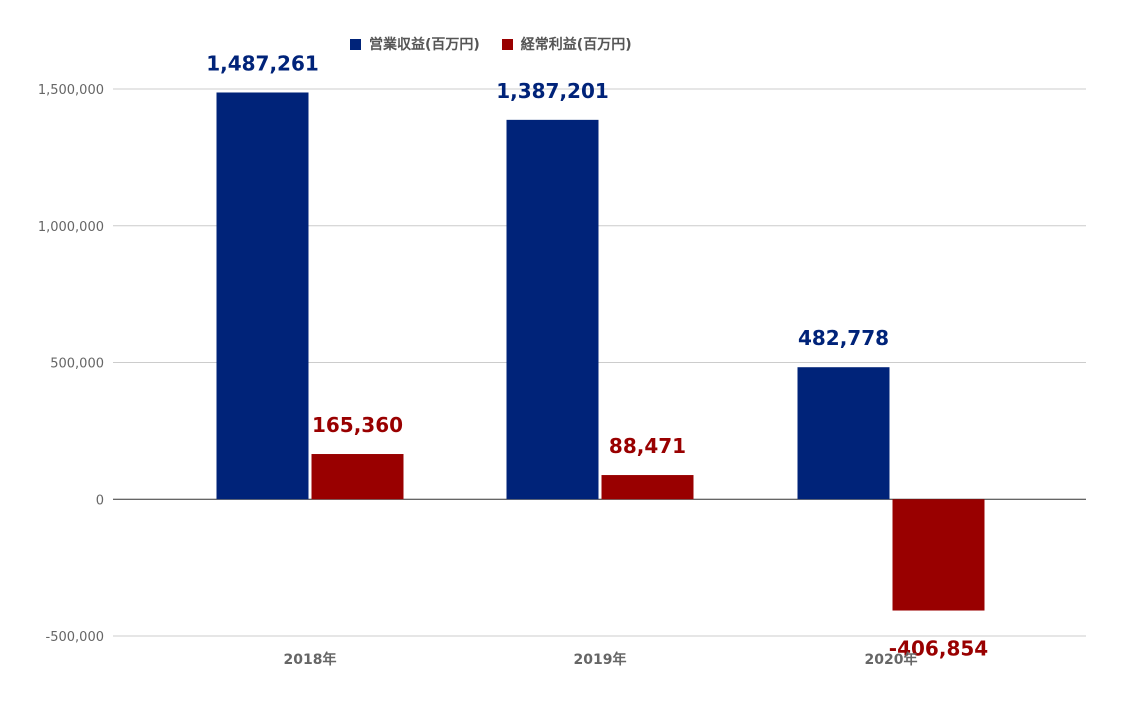 Image resolution: width=1122 pixels, height=703 pixels. I want to click on x-category-label: 2020年, so click(891, 659).